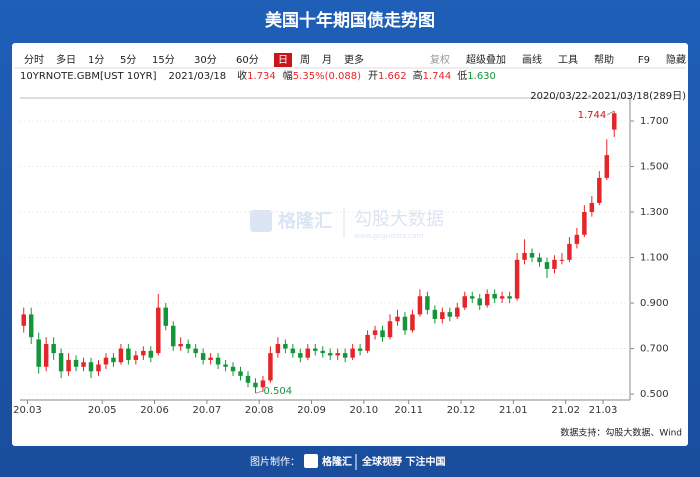 Image resolution: width=700 pixels, height=477 pixels. Describe the element at coordinates (283, 60) in the screenshot. I see `toolbar-item: 日` at that location.